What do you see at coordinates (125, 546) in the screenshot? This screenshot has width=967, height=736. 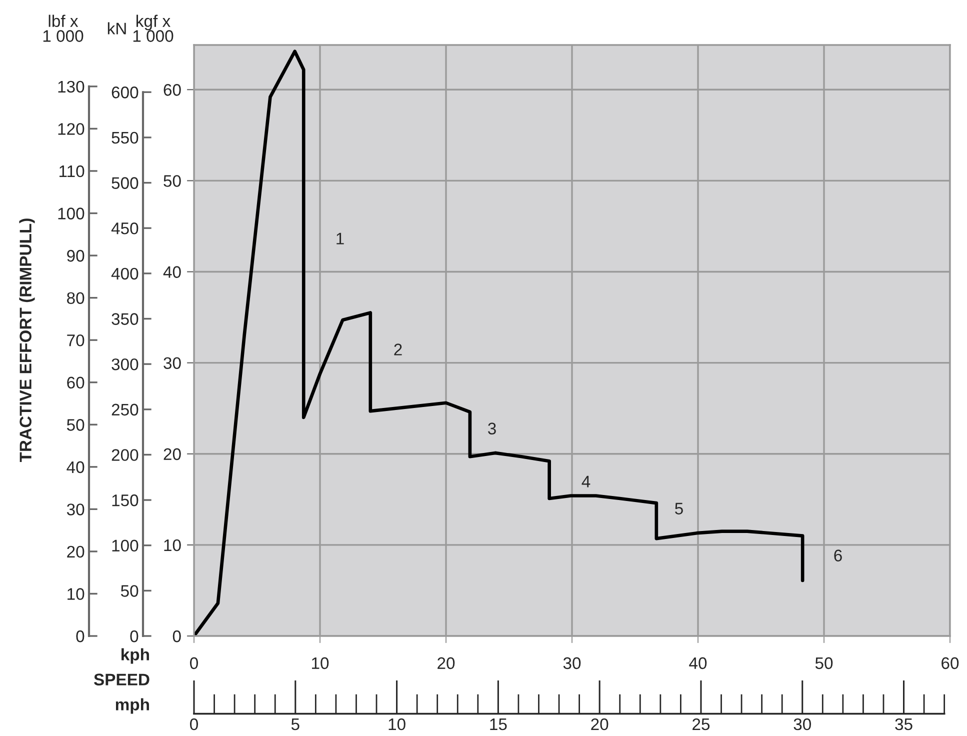 I see `y2-tick-label: 100` at bounding box center [125, 546].